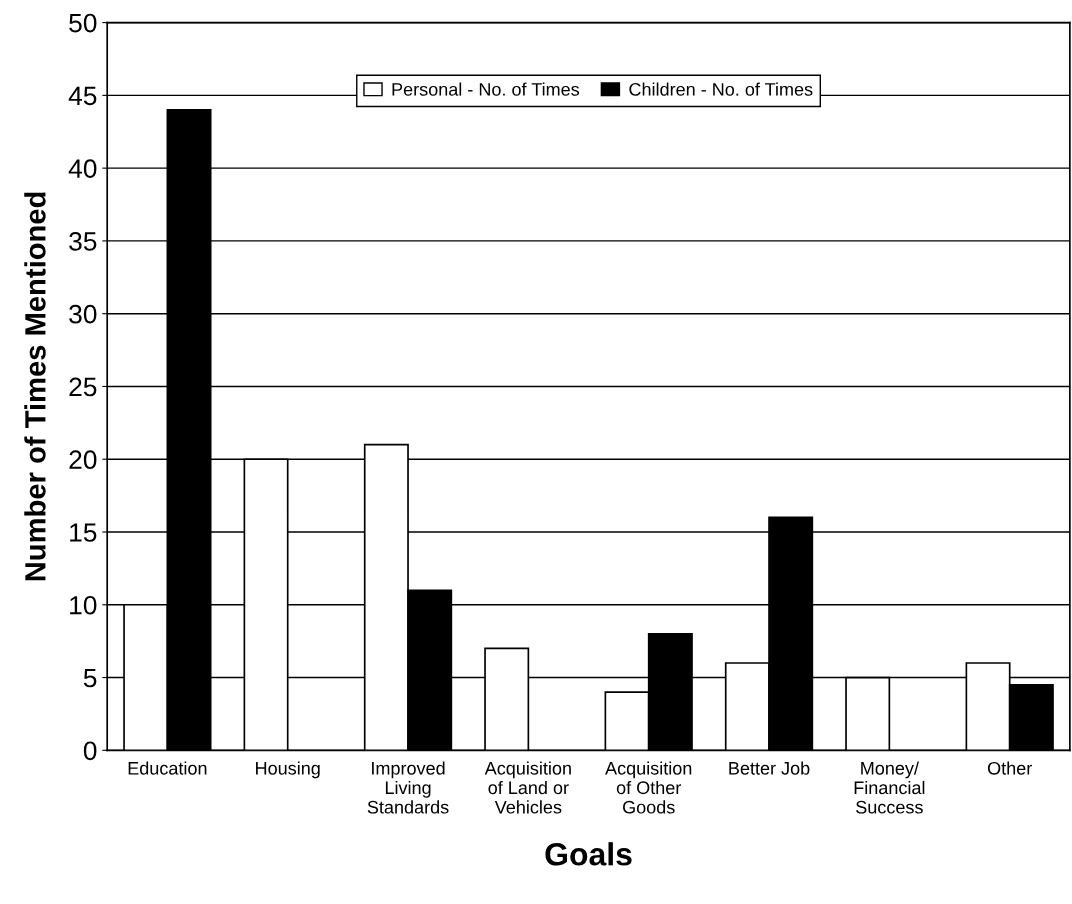  What do you see at coordinates (721, 89) in the screenshot?
I see `legend-label: Children - No. of Times` at bounding box center [721, 89].